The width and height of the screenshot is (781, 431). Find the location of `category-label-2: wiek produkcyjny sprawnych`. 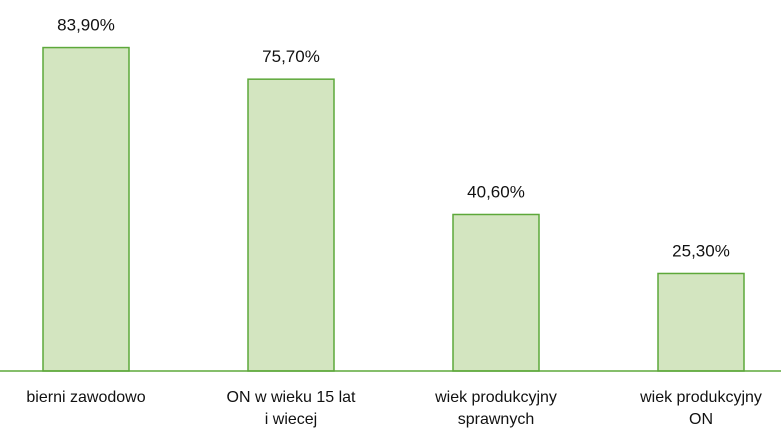

category-label-2: wiek produkcyjny sprawnych is located at coordinates (495, 408).